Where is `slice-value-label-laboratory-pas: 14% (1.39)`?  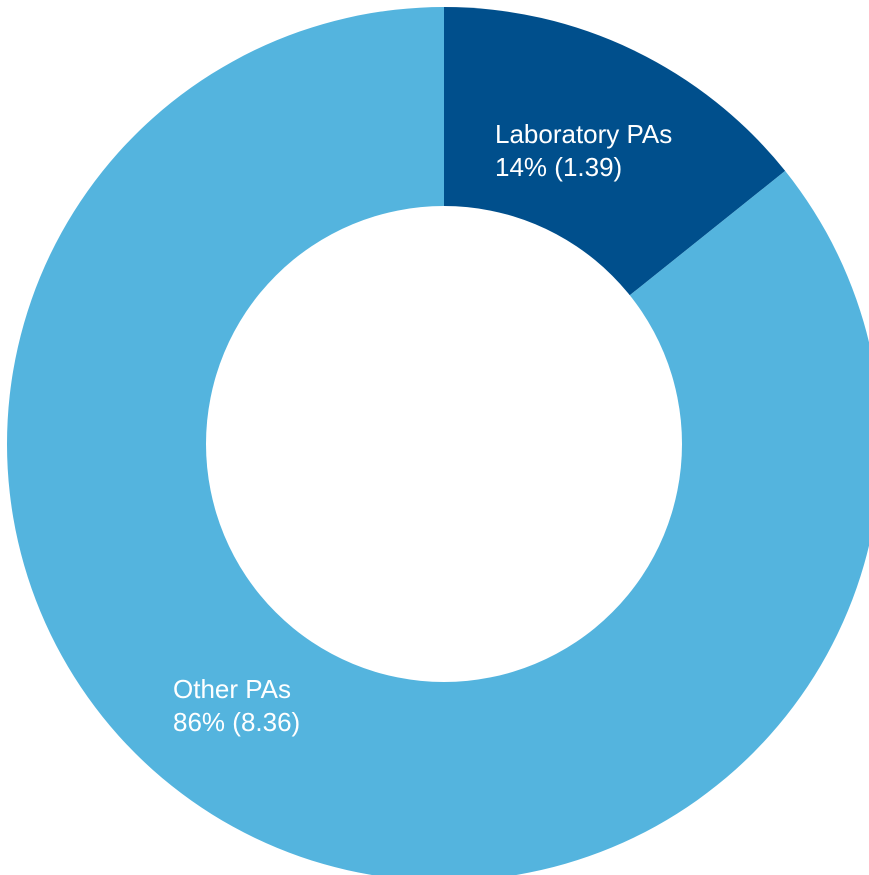
slice-value-label-laboratory-pas: 14% (1.39) is located at coordinates (558, 167).